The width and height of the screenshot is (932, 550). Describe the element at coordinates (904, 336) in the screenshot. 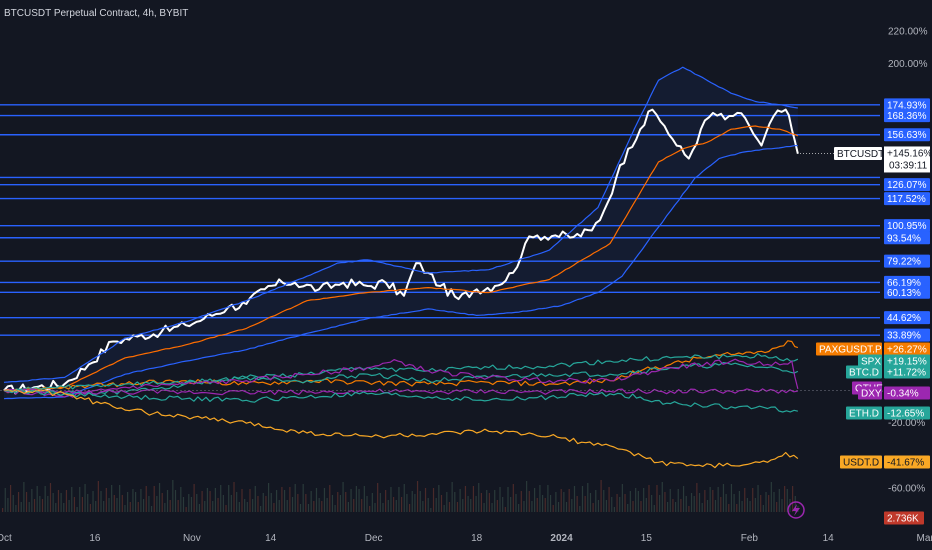

I see `level-tag: 33.89%` at that location.